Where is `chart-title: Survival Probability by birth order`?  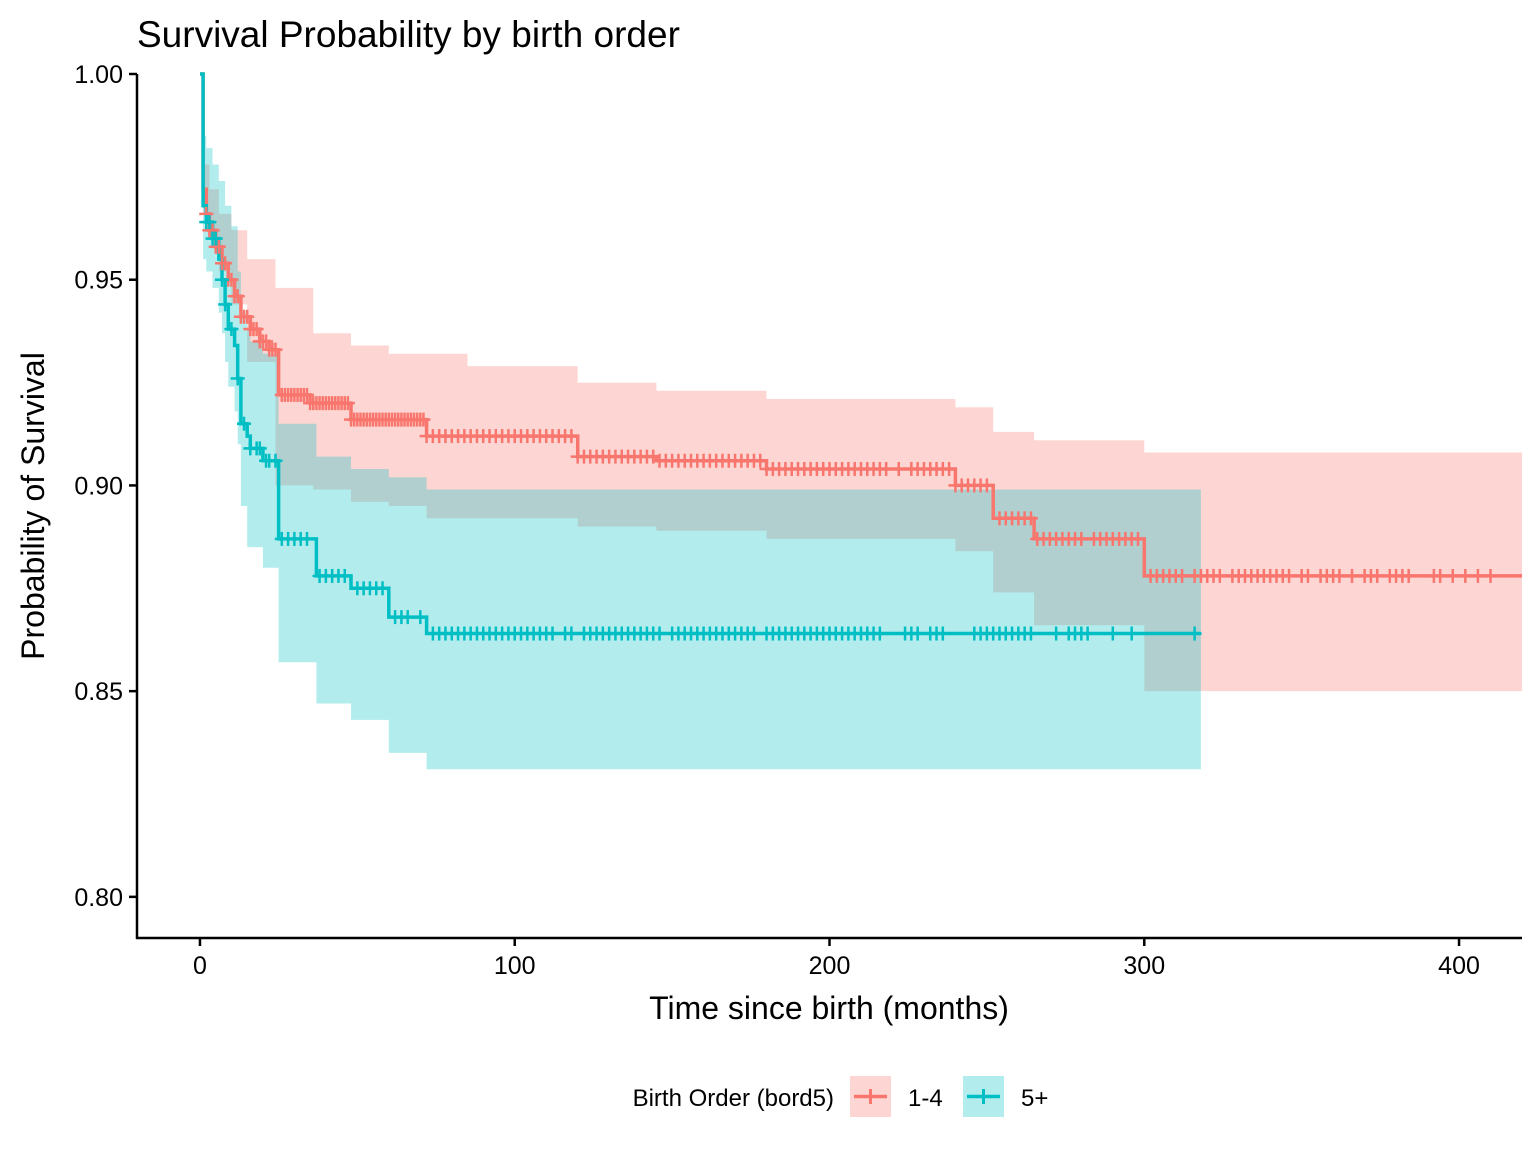
chart-title: Survival Probability by birth order is located at coordinates (408, 34).